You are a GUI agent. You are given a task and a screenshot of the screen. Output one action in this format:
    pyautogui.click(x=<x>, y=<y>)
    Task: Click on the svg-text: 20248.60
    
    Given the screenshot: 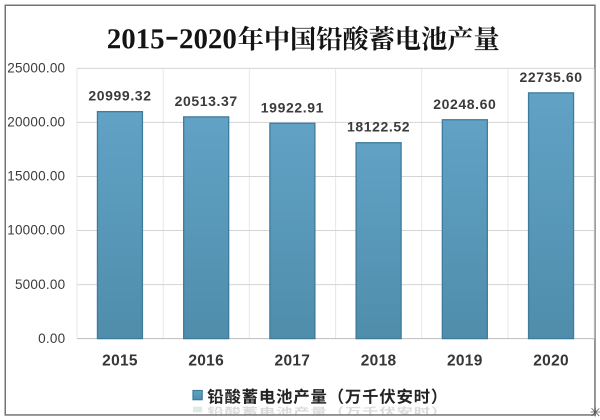 What is the action you would take?
    pyautogui.click(x=464, y=104)
    